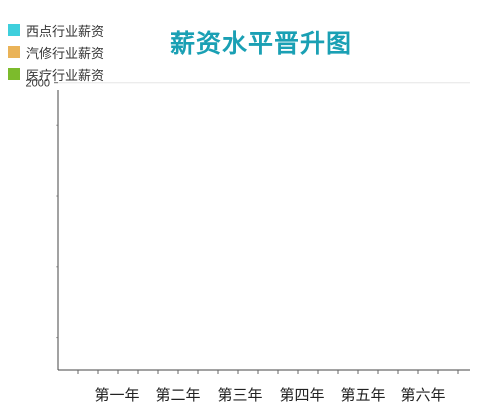 This screenshot has width=502, height=413. I want to click on x-tick-label: 第四年, so click(301, 395).